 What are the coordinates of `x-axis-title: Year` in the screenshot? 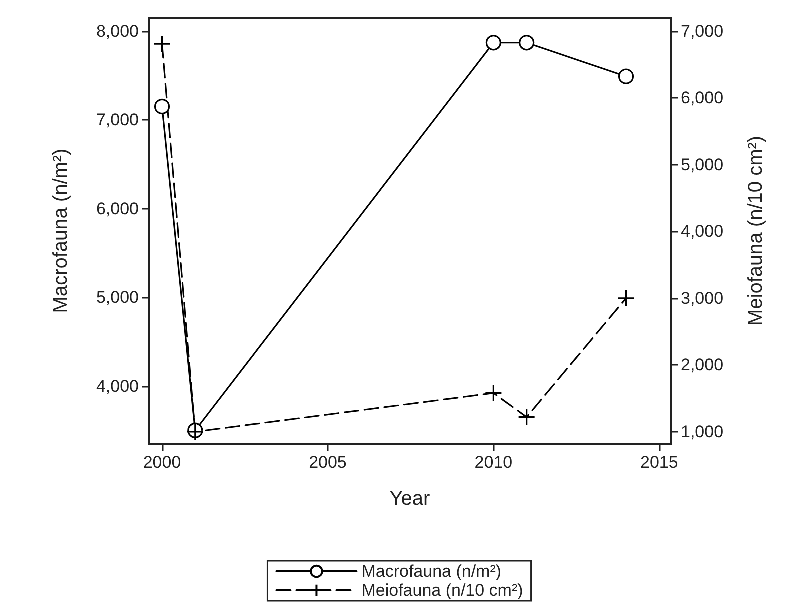 It's located at (410, 499).